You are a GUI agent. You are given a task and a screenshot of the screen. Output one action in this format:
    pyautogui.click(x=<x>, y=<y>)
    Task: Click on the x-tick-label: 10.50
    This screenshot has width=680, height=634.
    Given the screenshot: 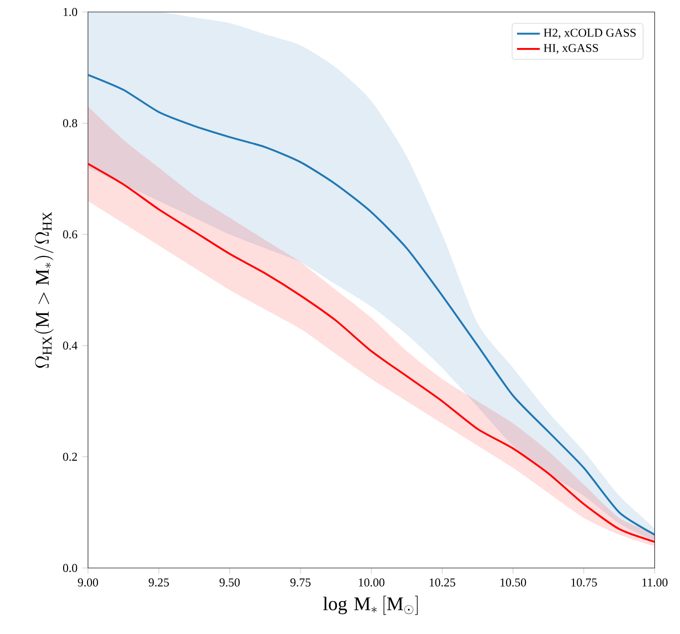 What is the action you would take?
    pyautogui.click(x=513, y=582)
    